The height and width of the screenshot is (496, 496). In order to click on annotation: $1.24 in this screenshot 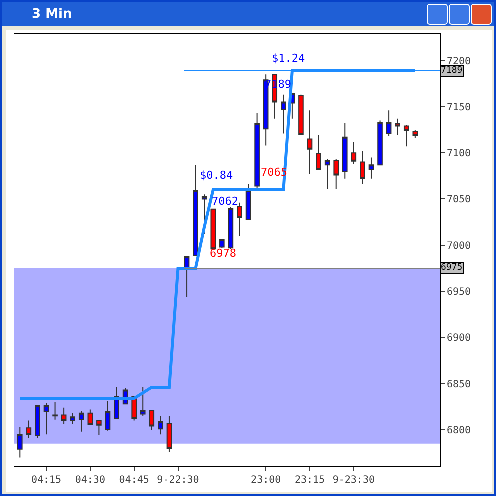, I will do `click(289, 58)`.